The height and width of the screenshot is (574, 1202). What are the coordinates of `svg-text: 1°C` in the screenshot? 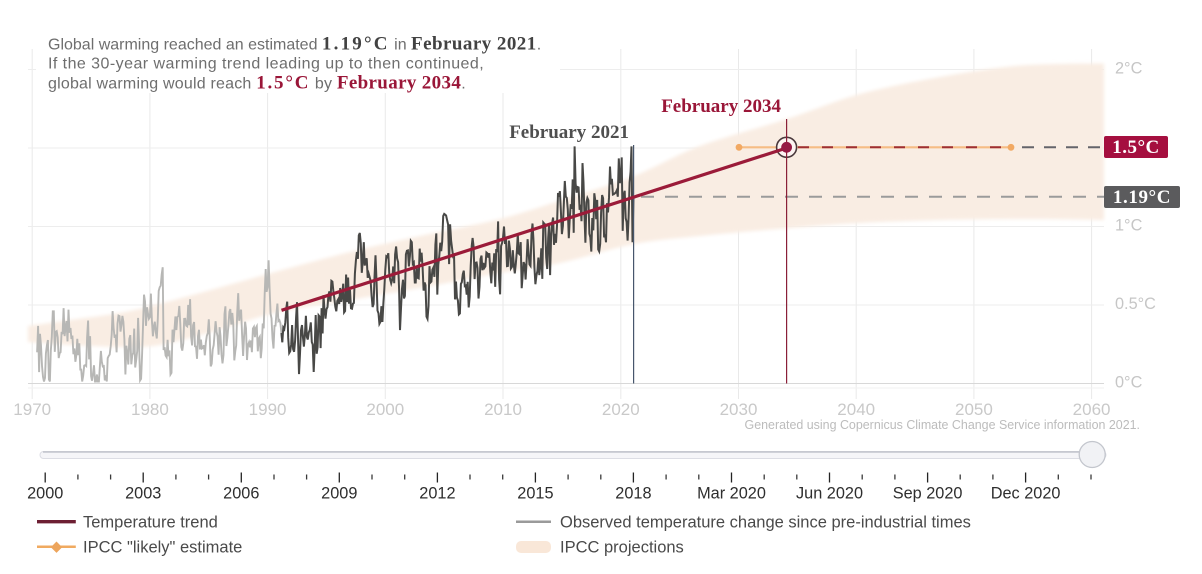 It's located at (1129, 226).